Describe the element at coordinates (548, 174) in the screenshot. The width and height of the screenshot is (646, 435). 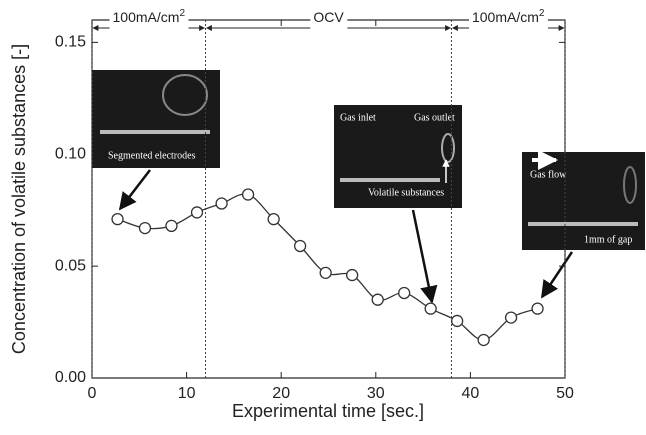
I see `inset-label: Gas flow` at that location.